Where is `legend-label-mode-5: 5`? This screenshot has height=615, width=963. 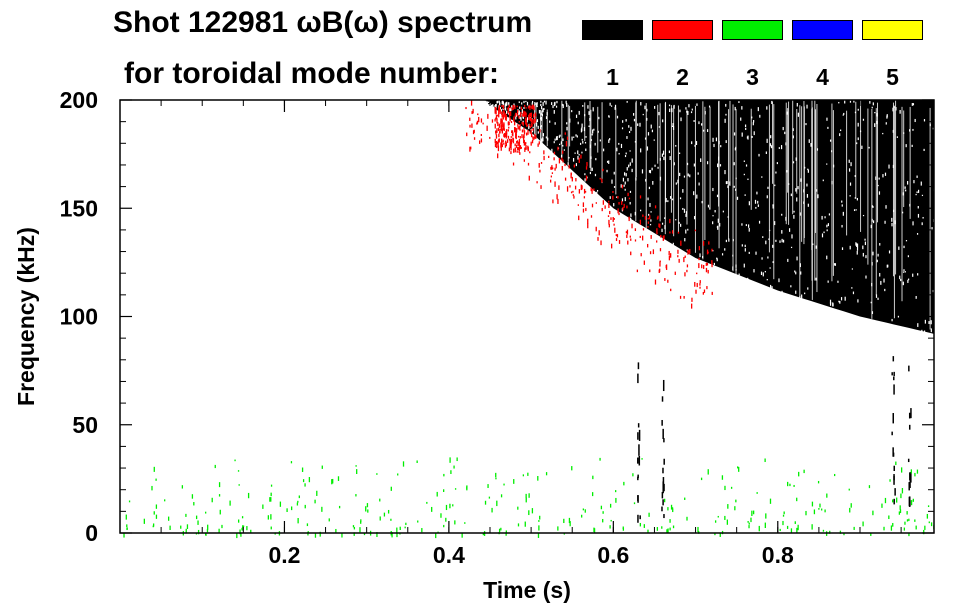
legend-label-mode-5: 5 is located at coordinates (892, 77).